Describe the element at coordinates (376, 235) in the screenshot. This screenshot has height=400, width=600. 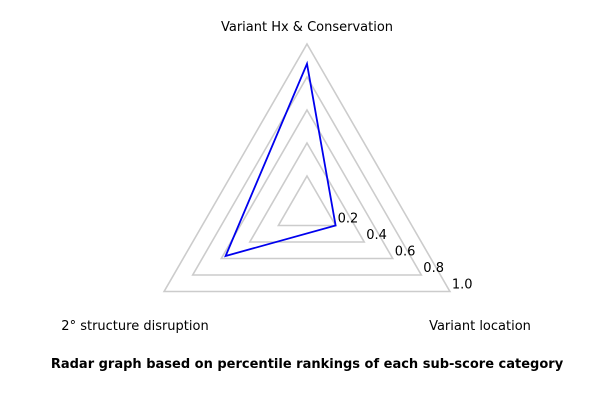
I see `tick-label-0.4: 0.4` at that location.